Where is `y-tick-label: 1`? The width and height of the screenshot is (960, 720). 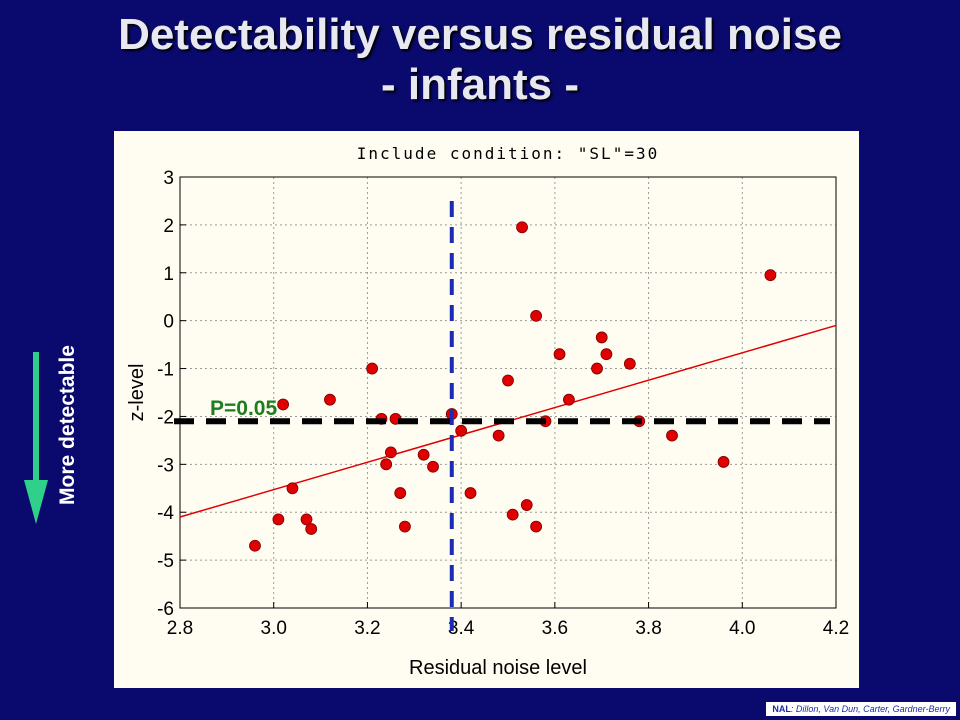
y-tick-label: 1 is located at coordinates (168, 274).